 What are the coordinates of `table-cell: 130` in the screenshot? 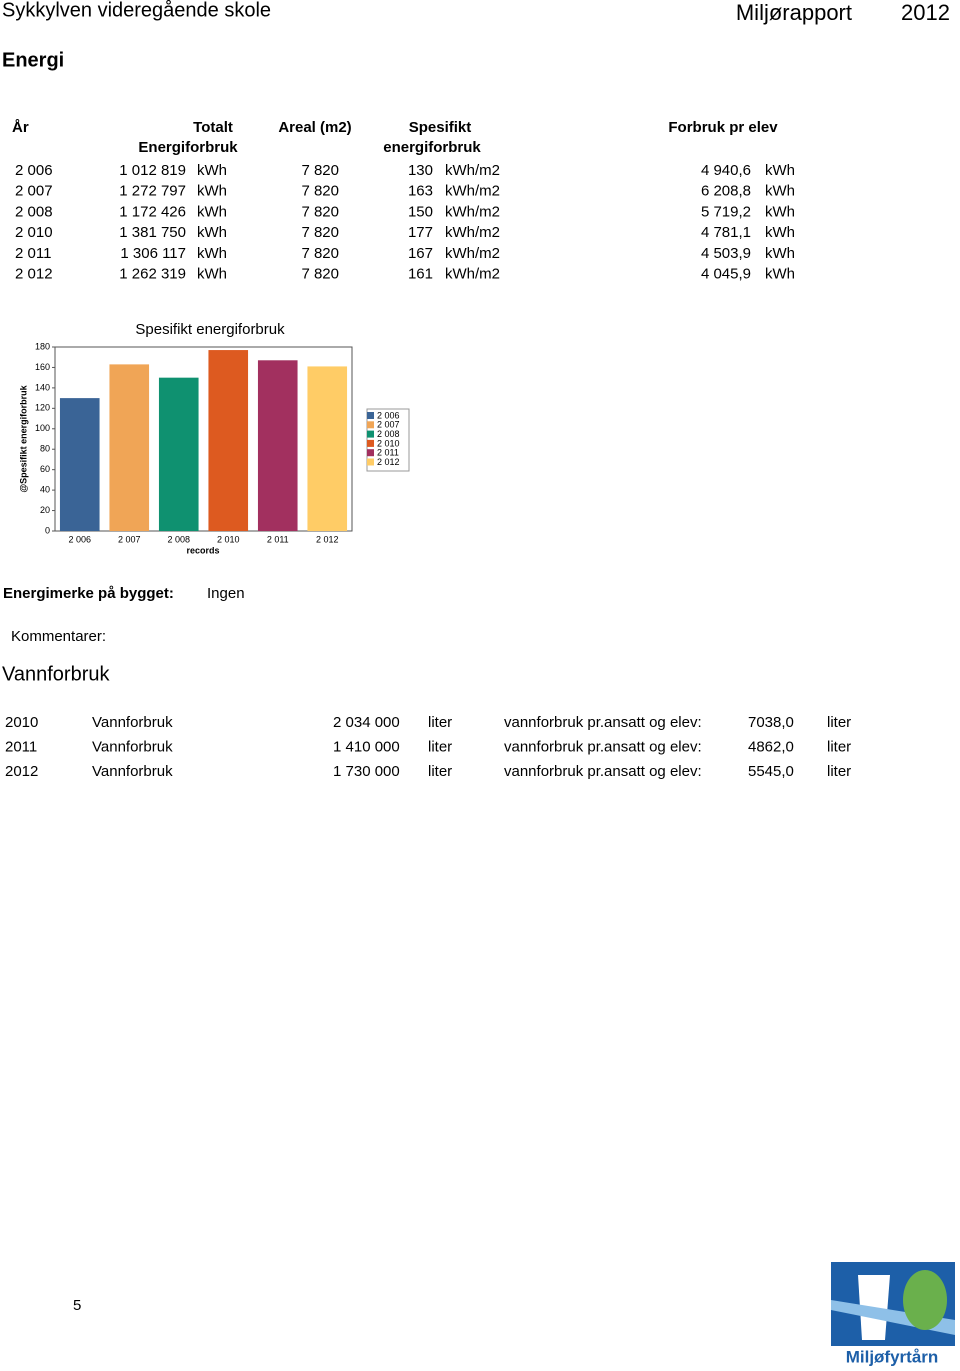 It's located at (420, 170).